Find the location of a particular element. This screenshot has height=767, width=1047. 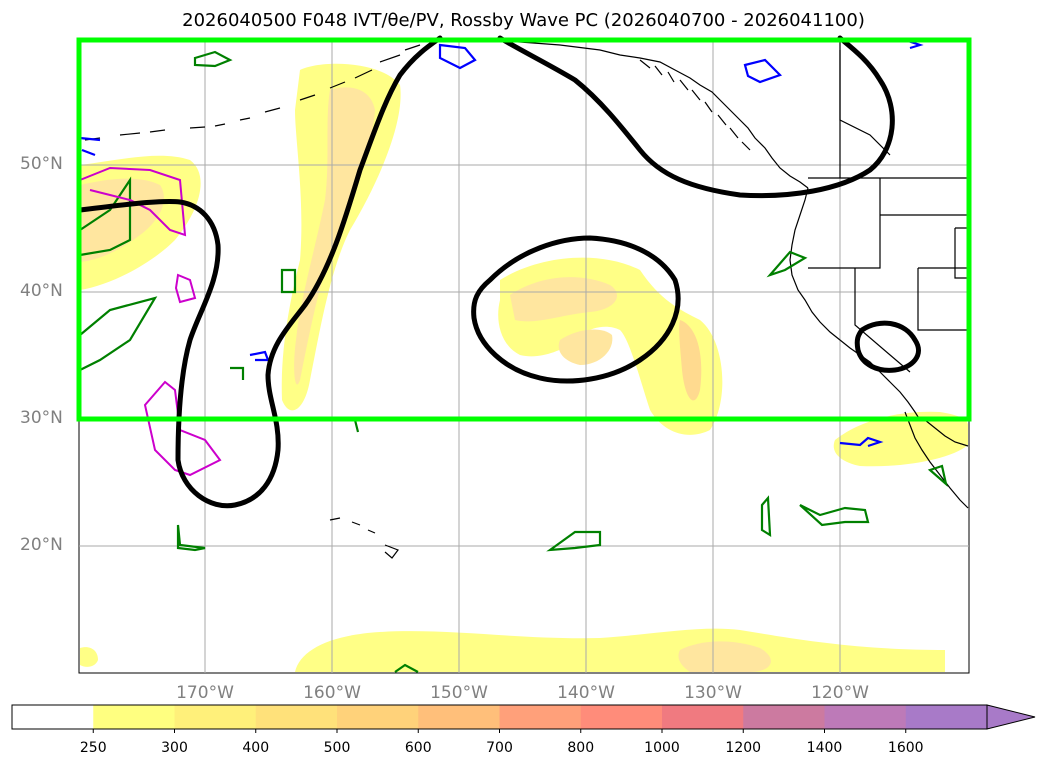

us-west-coast is located at coordinates (855, 304).